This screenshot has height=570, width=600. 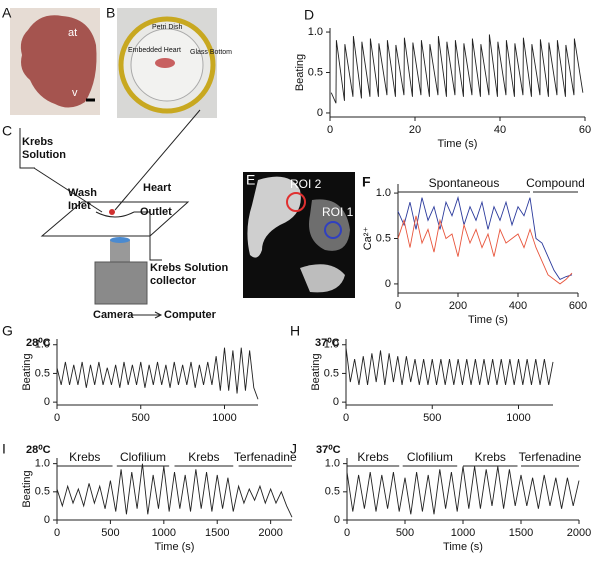 I want to click on arrowhead, so click(x=158, y=315).